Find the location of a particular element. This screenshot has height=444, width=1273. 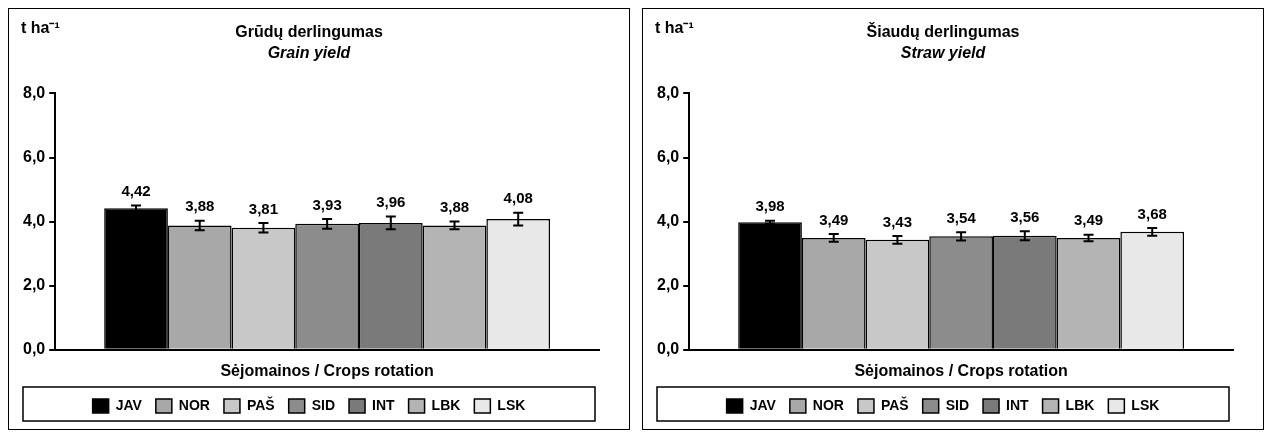

chart-title: Grūdų derlingumas is located at coordinates (309, 32).